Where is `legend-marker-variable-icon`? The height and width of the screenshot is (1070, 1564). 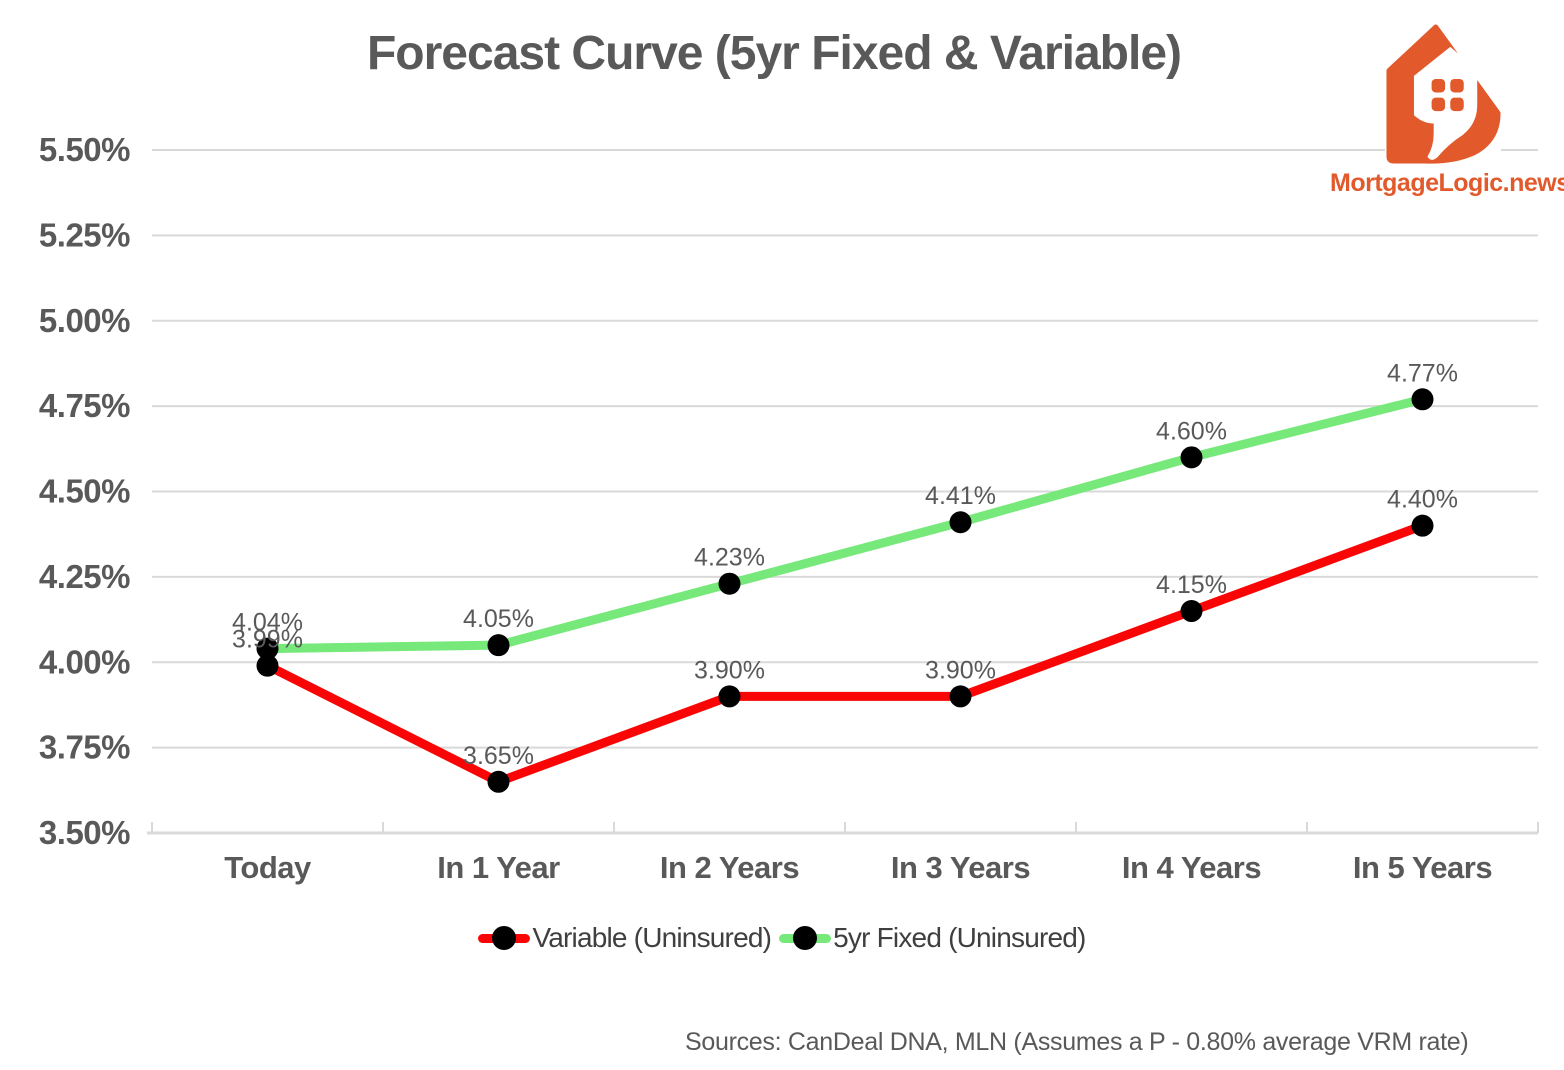 legend-marker-variable-icon is located at coordinates (504, 938).